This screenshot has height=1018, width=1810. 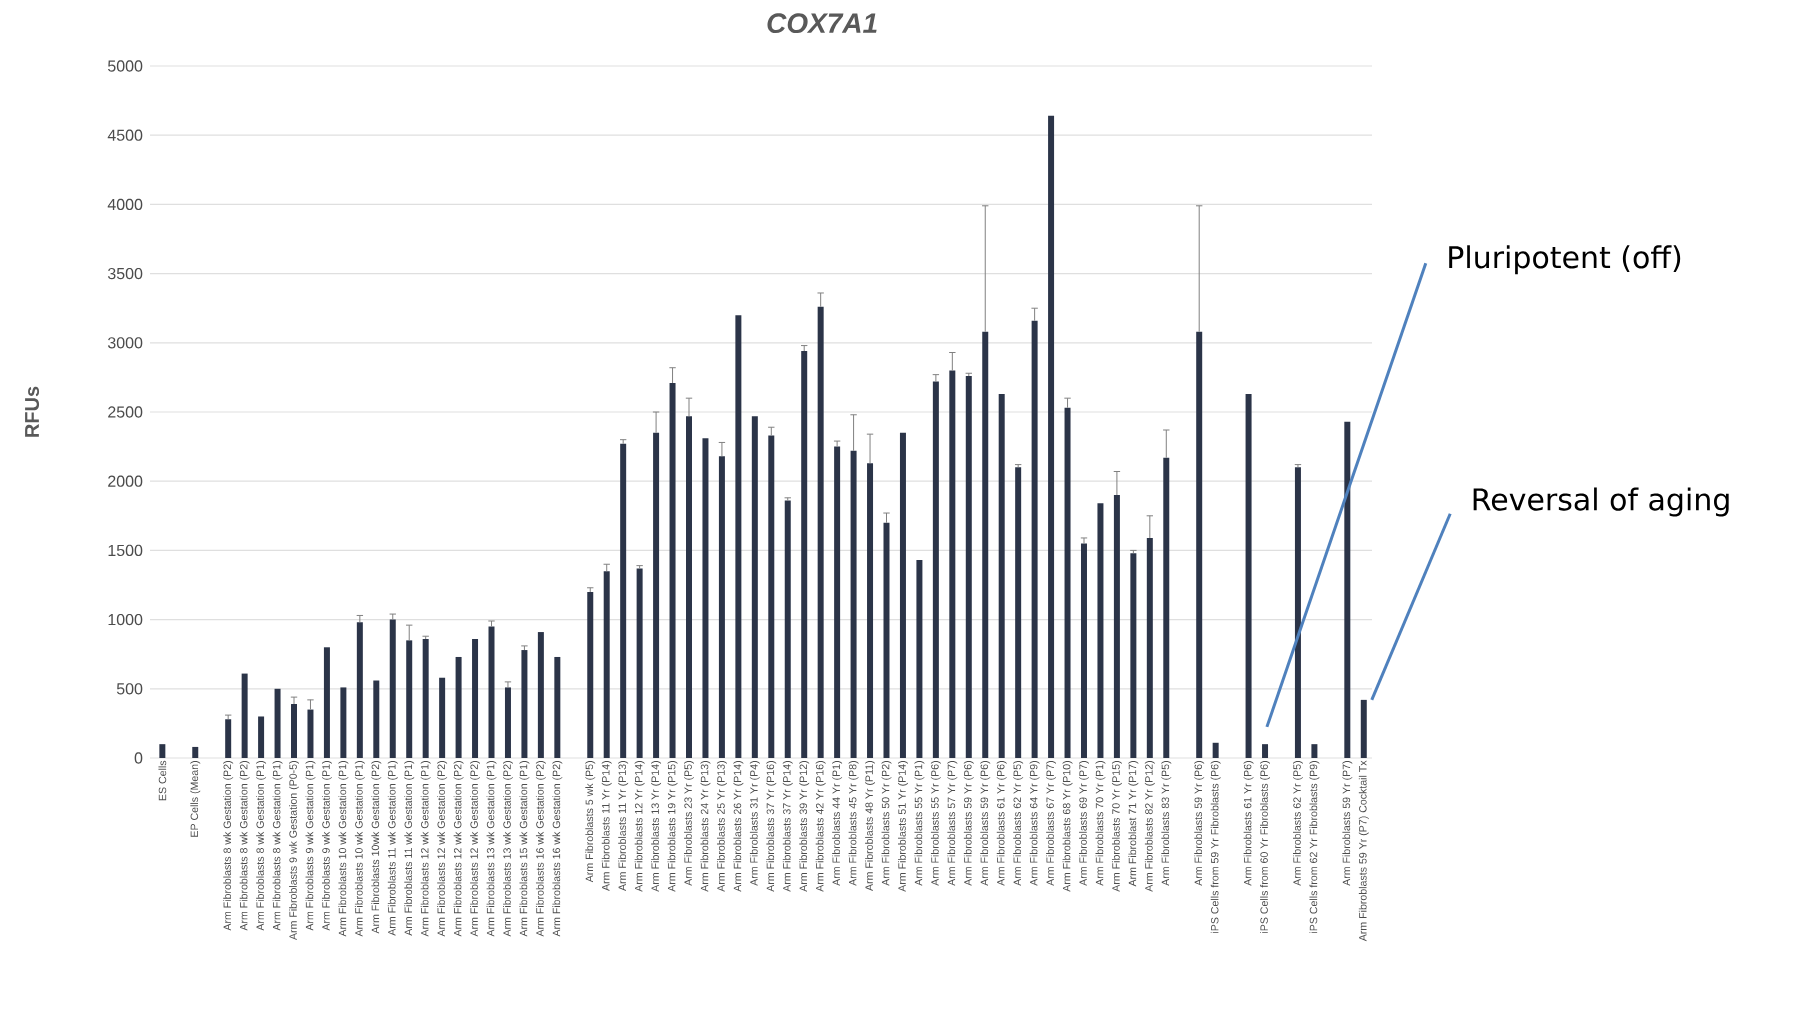 What do you see at coordinates (1347, 823) in the screenshot?
I see `x-tick-label: Arm Fibroblasts 59 Yr (P7)` at bounding box center [1347, 823].